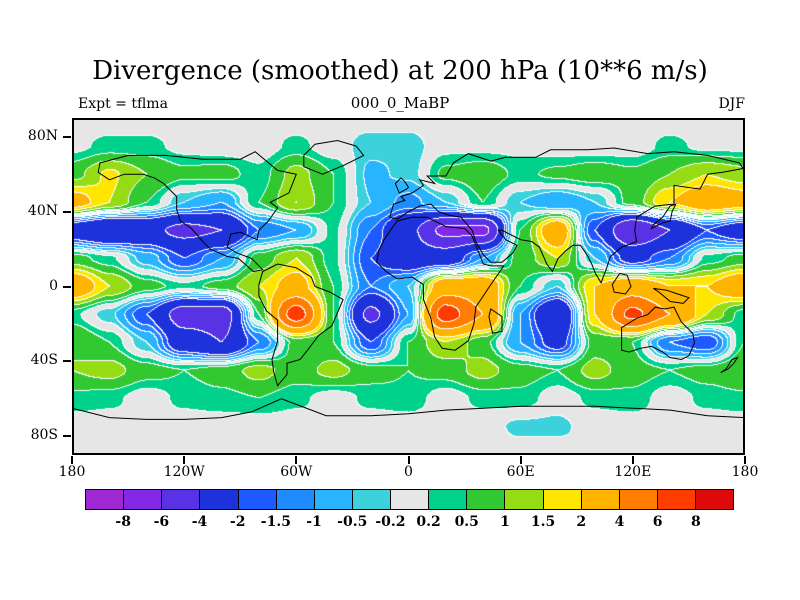 The image size is (800, 600). Describe the element at coordinates (72, 472) in the screenshot. I see `lon-tick-label-0: 180` at that location.